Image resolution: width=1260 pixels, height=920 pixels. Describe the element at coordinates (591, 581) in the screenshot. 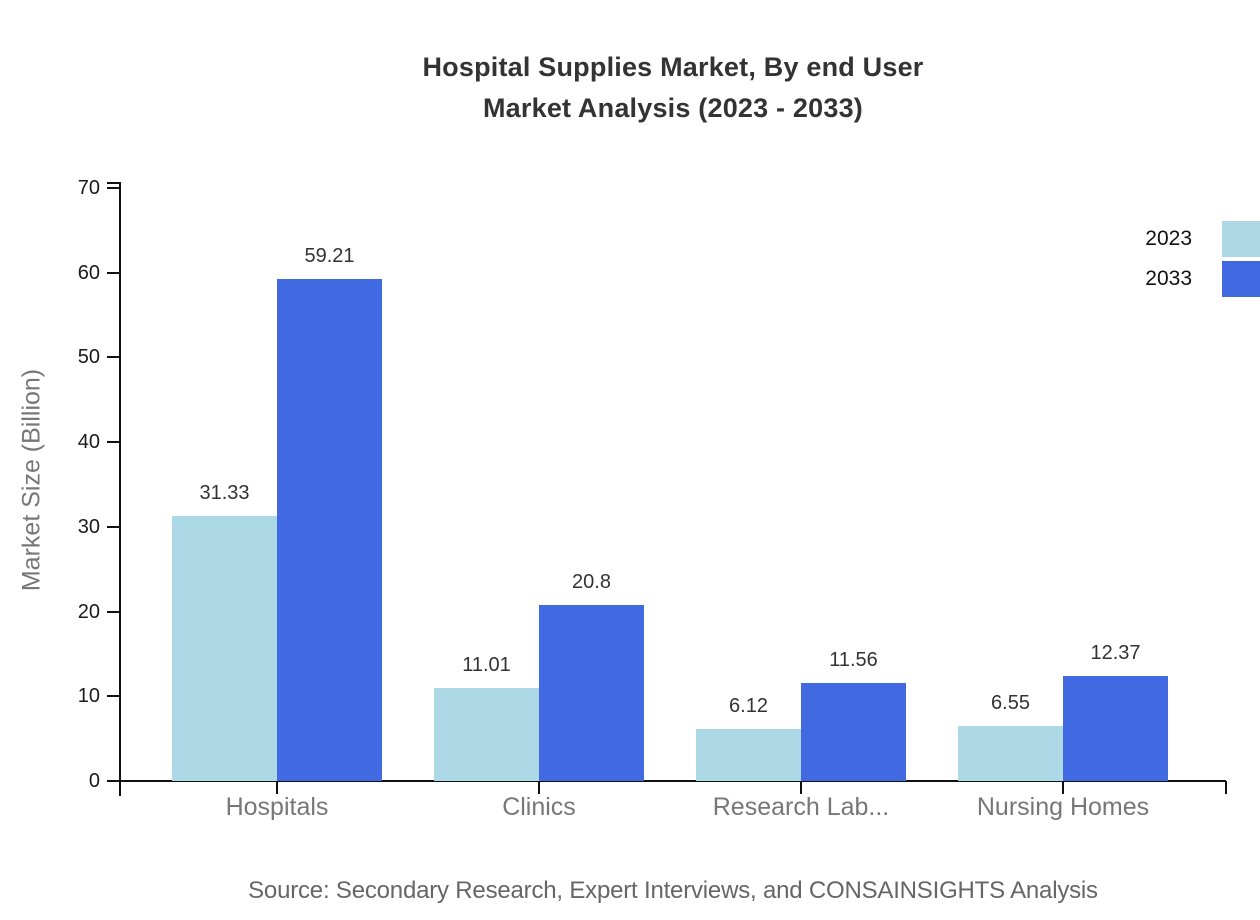

I see `bar-value-2033-clinics: 20.8` at that location.